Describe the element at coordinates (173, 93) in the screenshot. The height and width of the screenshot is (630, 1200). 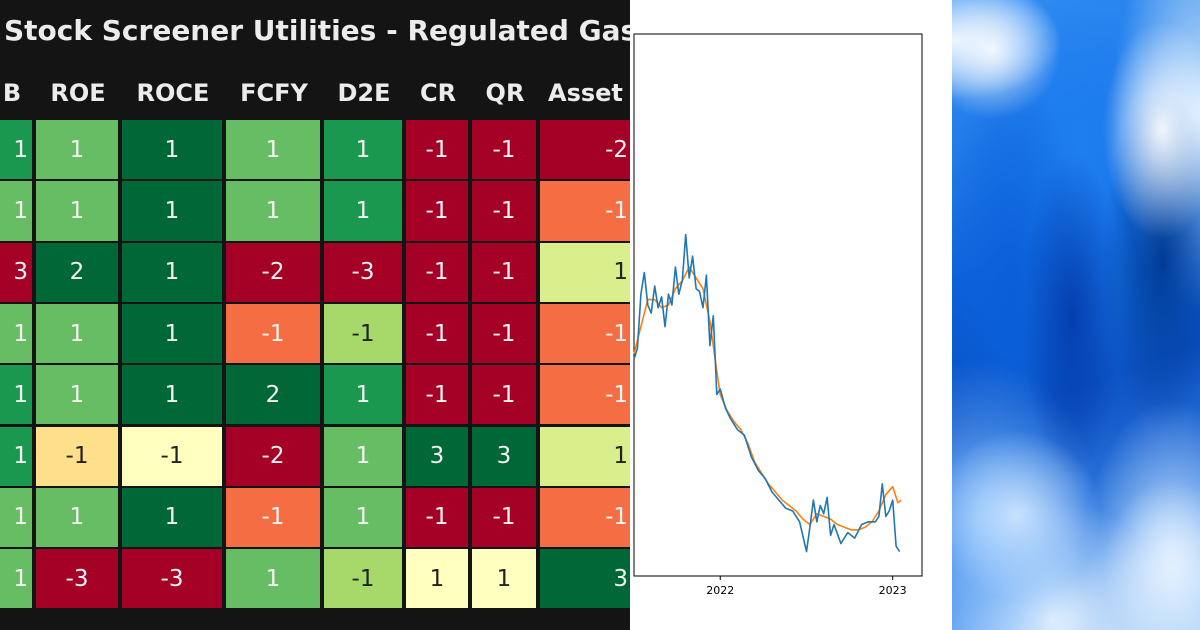
I see `column-header-roce: ROCE` at that location.